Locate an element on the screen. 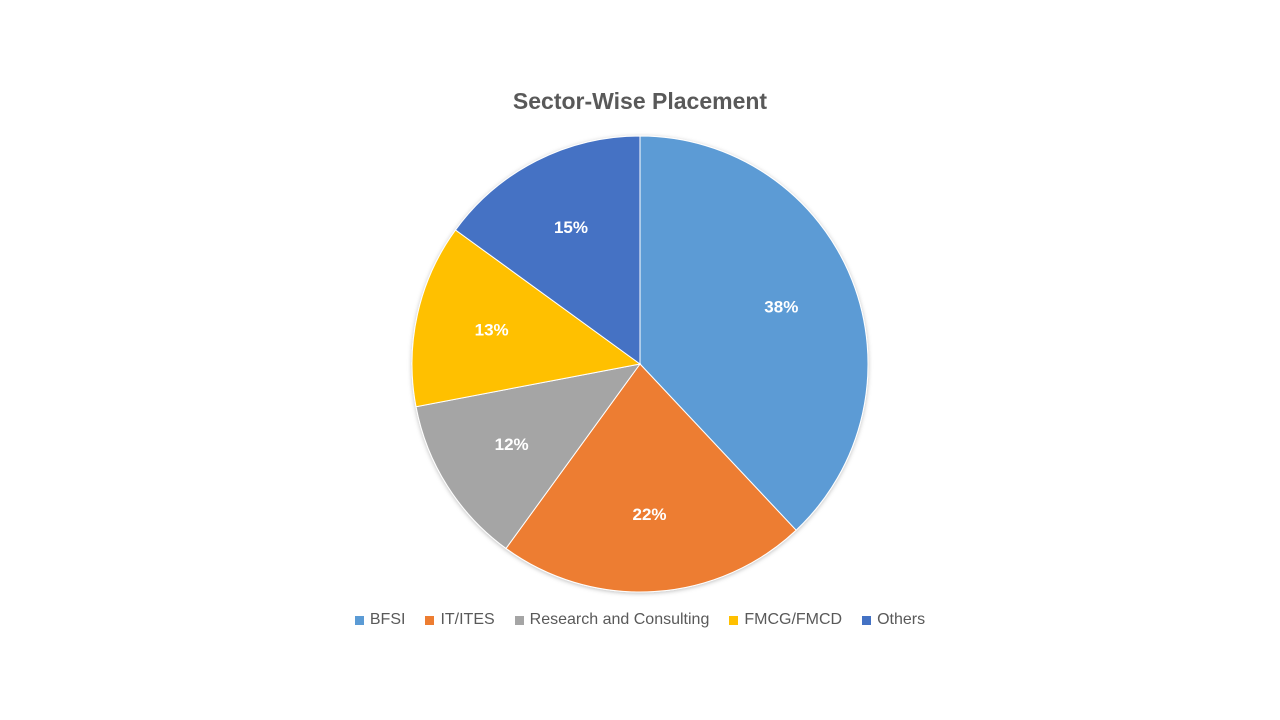 This screenshot has width=1280, height=720. pie-slice-research-and-consulting is located at coordinates (528, 456).